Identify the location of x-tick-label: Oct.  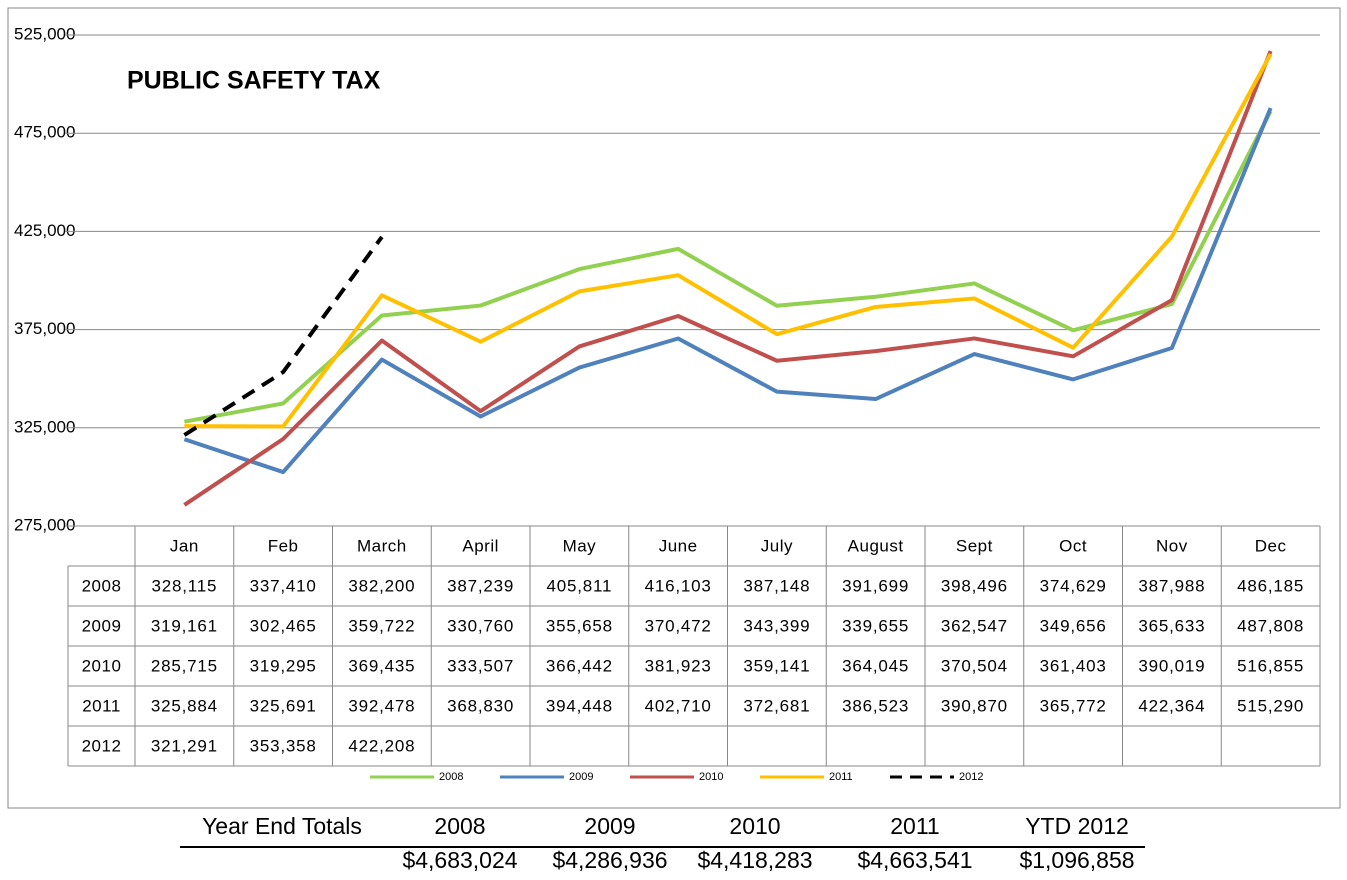
(1073, 545).